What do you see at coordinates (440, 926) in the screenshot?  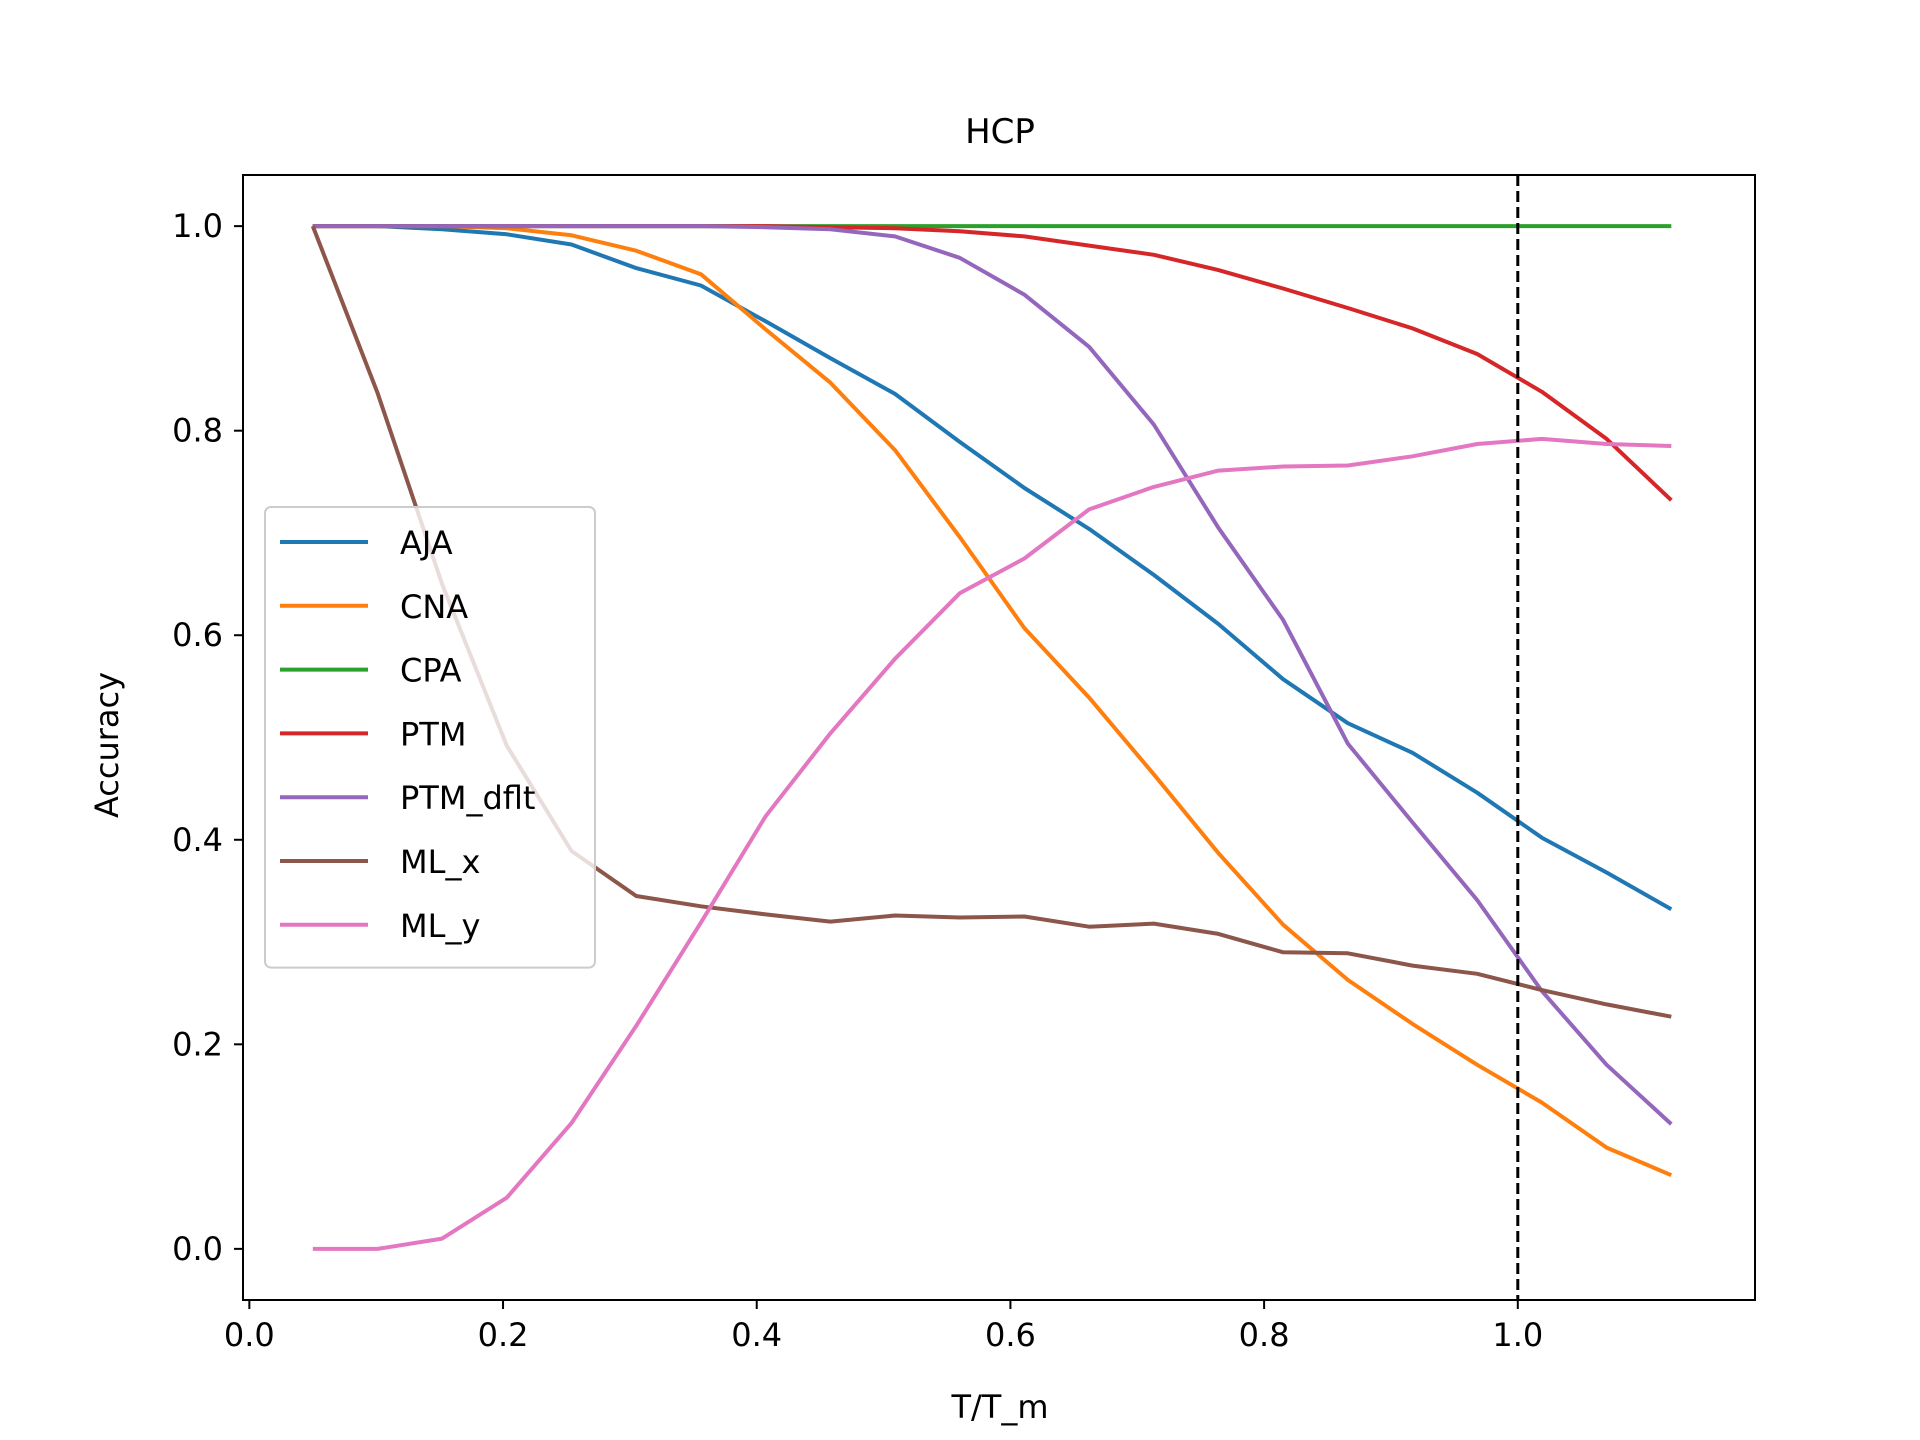 I see `legend-label-ml-y: ML_y` at bounding box center [440, 926].